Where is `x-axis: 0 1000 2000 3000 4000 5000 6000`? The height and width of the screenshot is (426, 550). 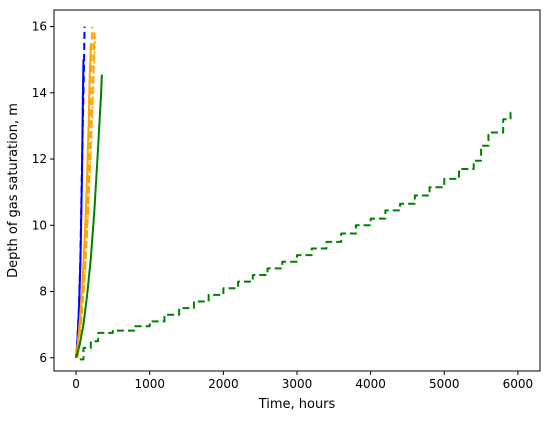 x-axis: 0 1000 2000 3000 4000 5000 6000 is located at coordinates (302, 381).